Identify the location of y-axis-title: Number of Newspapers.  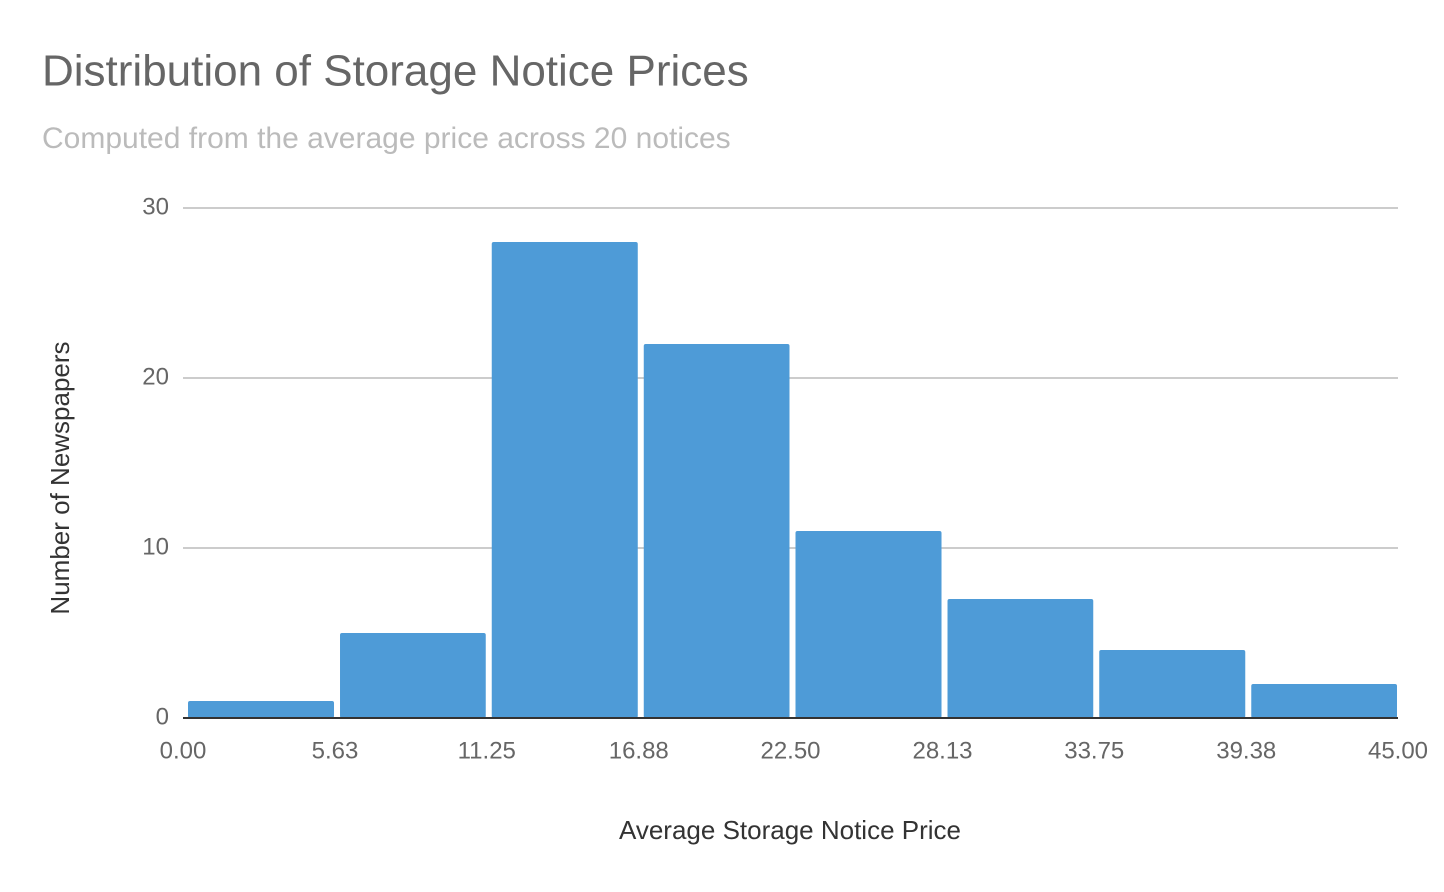
(60, 477).